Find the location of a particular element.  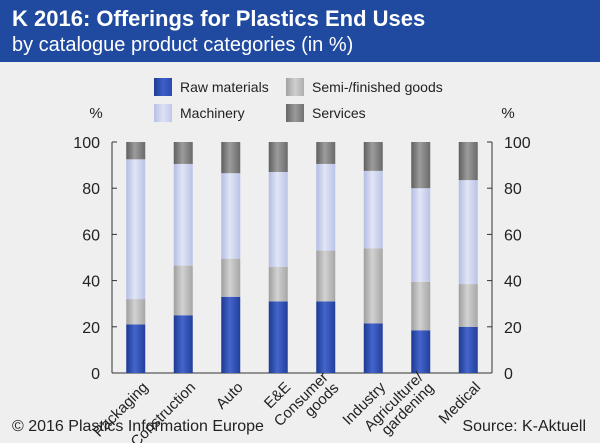

legend-swatch-raw-materials is located at coordinates (163, 87).